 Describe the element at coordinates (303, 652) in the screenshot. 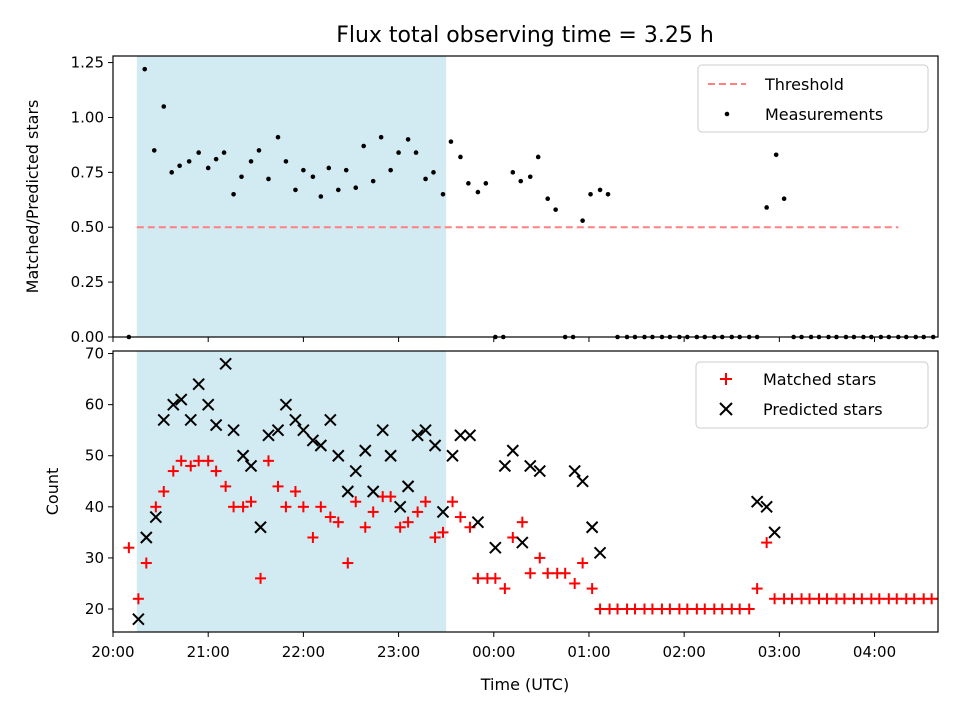

I see `x-tick-label: 22:00` at that location.